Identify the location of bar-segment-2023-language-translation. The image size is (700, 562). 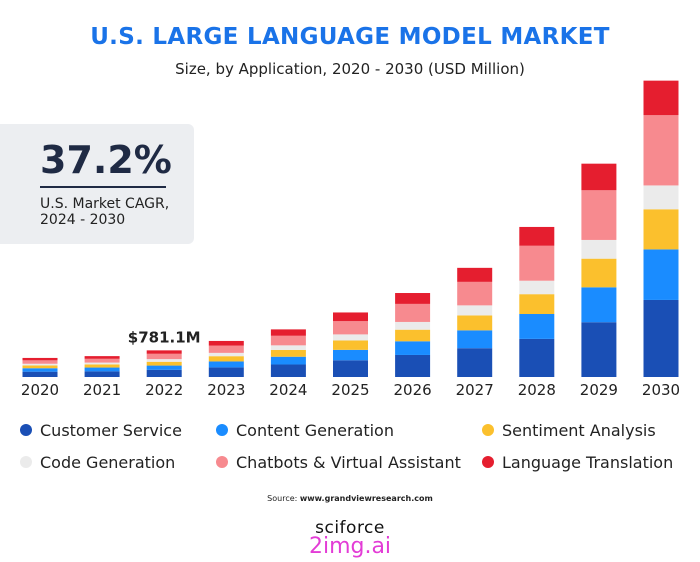
(226, 343).